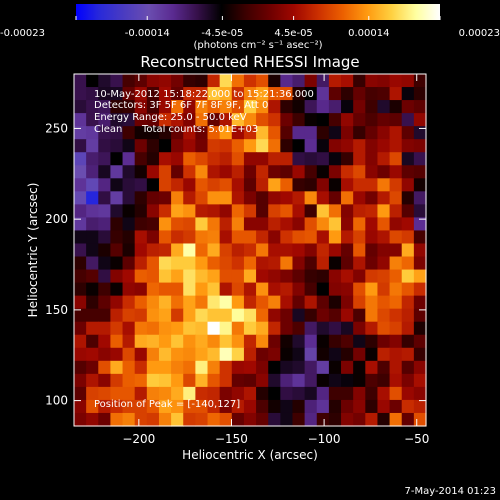 The width and height of the screenshot is (500, 500). I want to click on info-total-counts: Total counts: 5.01E+03, so click(199, 129).